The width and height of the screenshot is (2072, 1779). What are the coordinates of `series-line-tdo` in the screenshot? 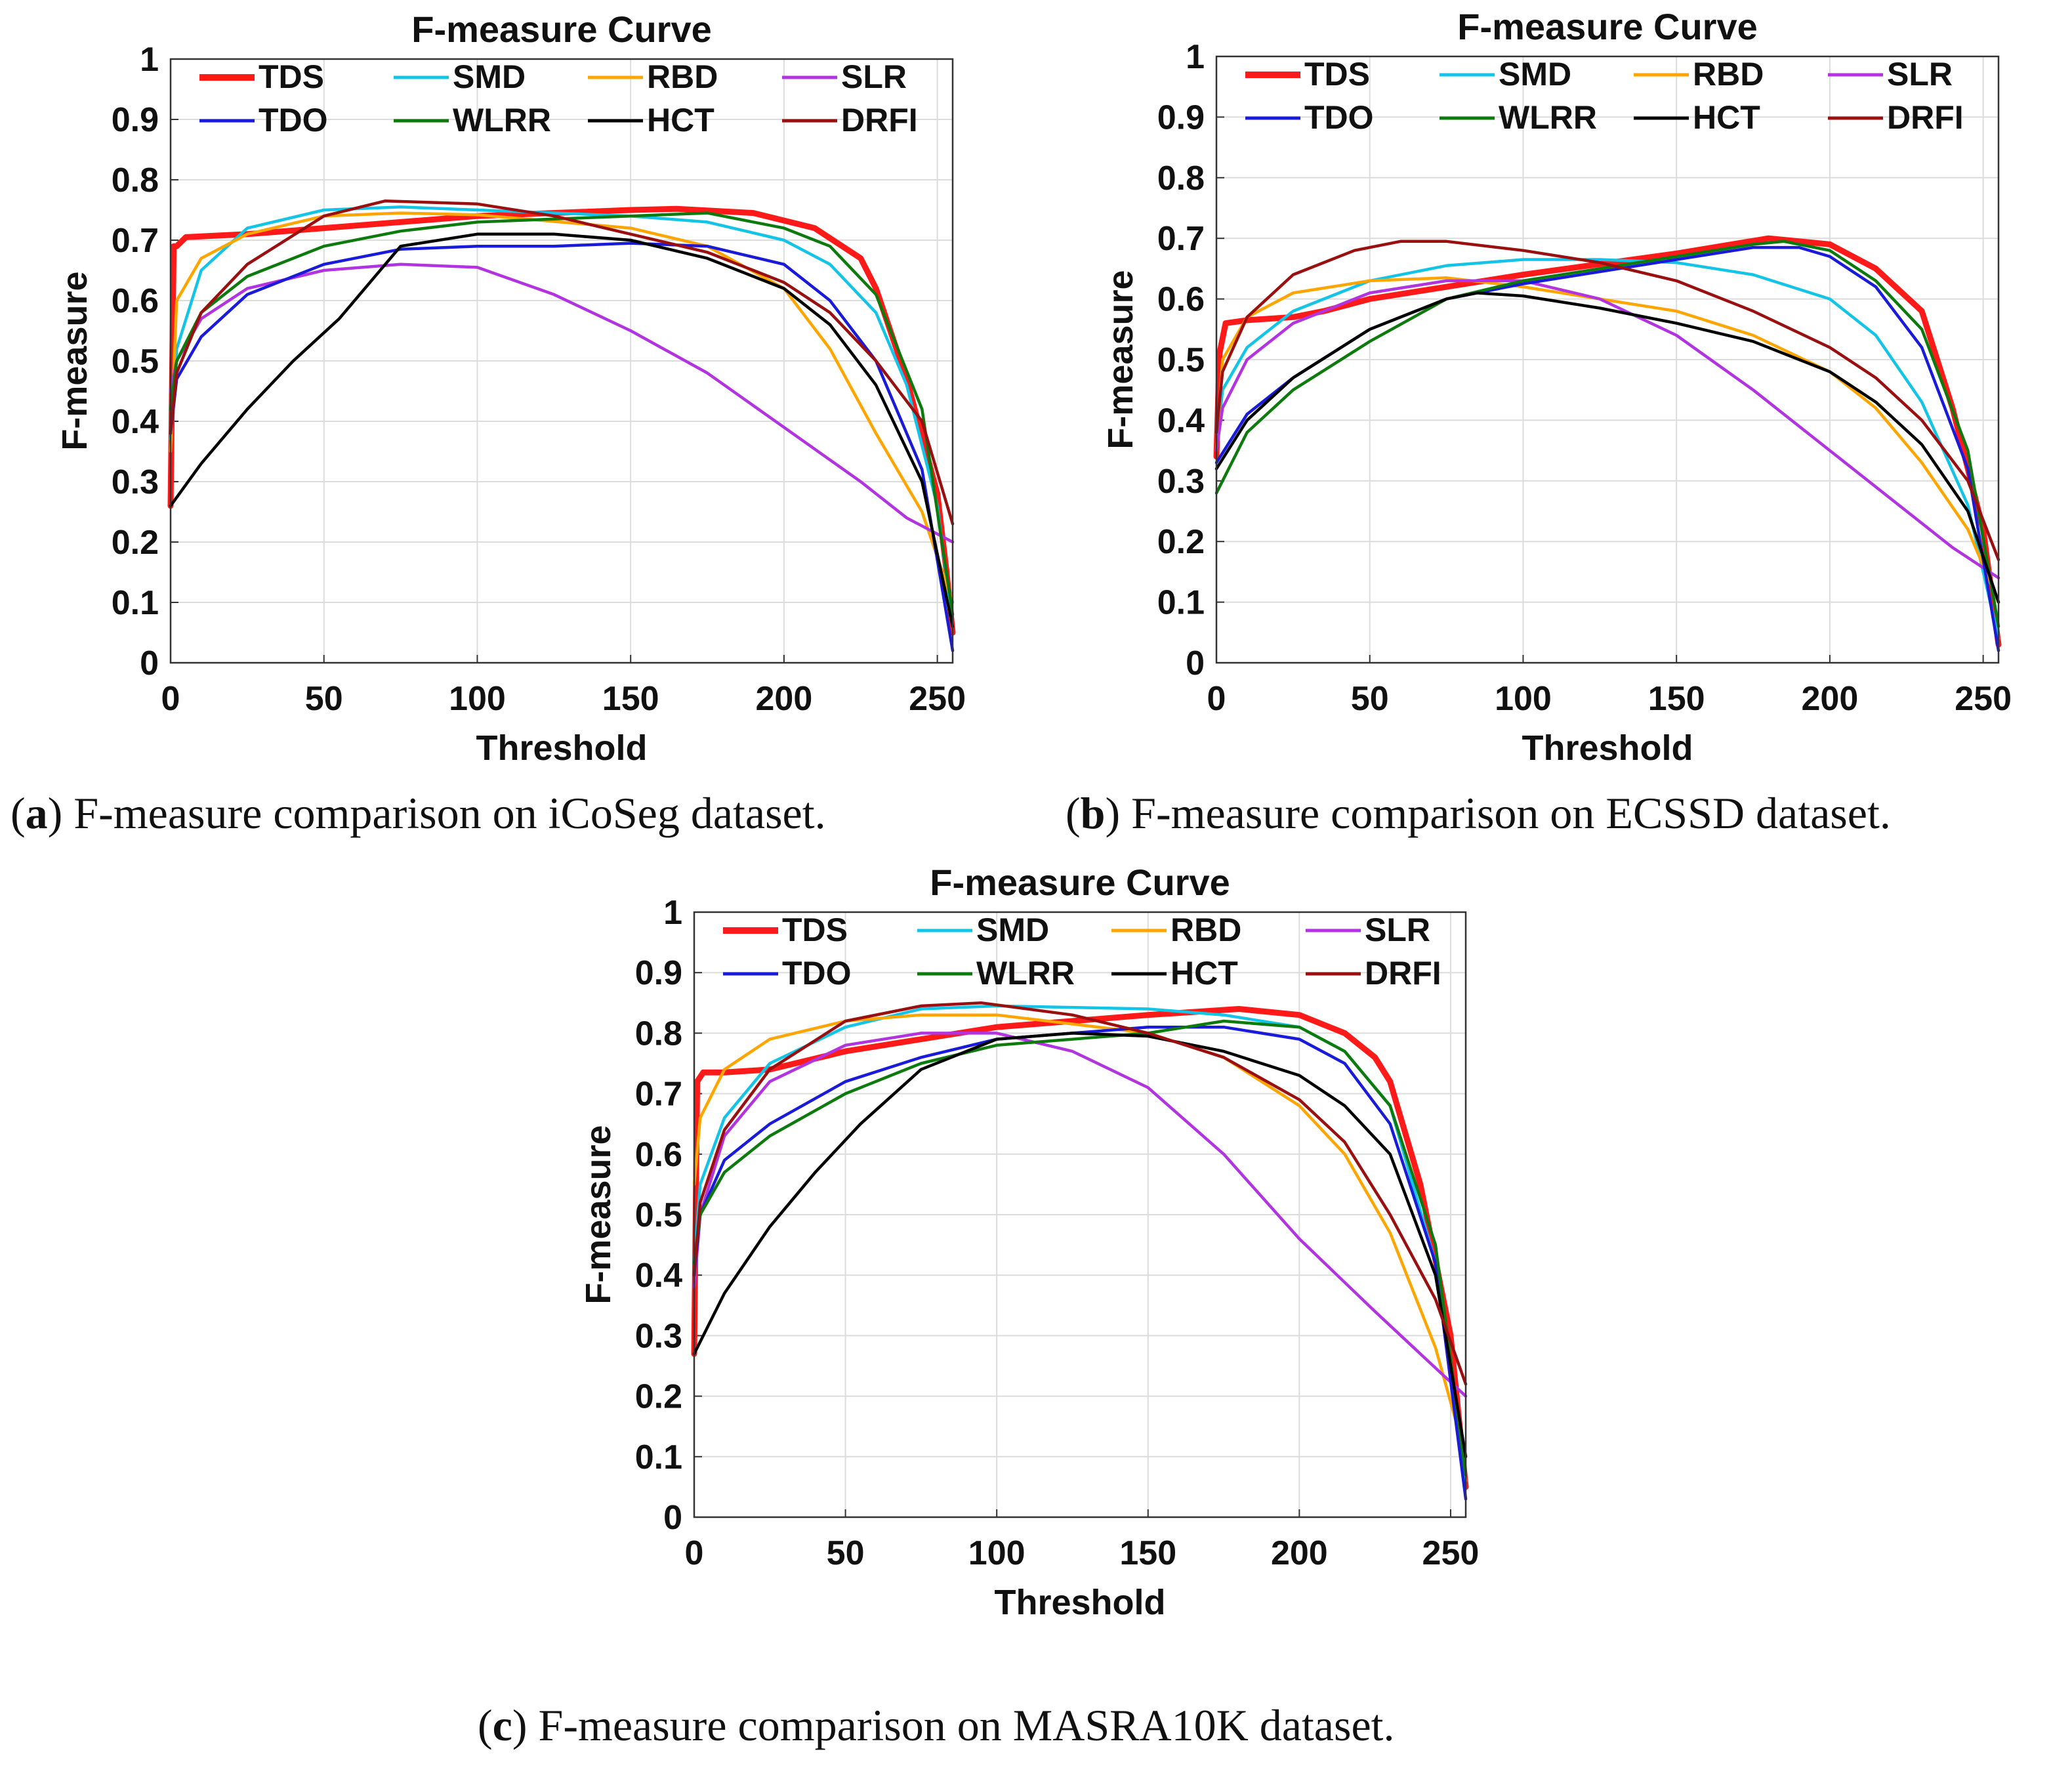 It's located at (562, 446).